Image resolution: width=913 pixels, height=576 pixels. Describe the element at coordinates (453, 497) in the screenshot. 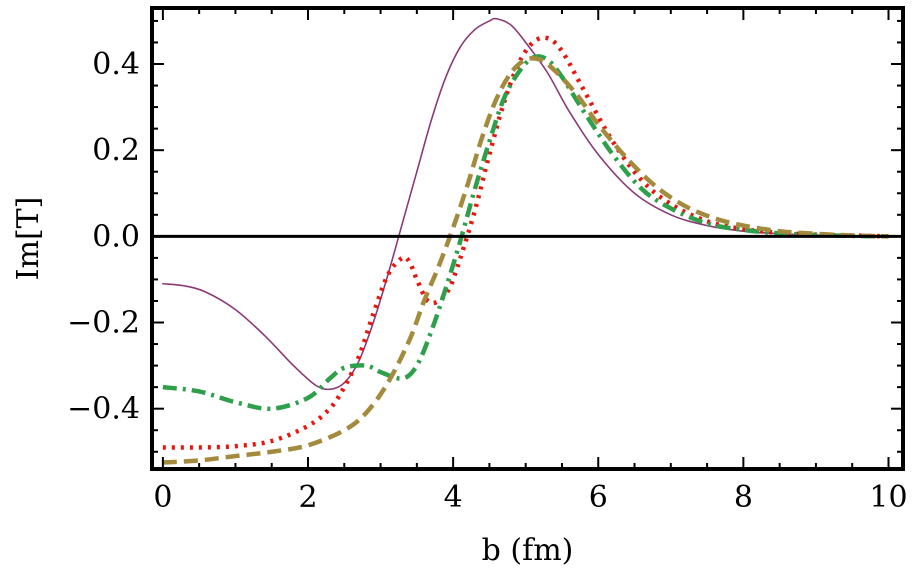

I see `x-tick-label: 4` at that location.